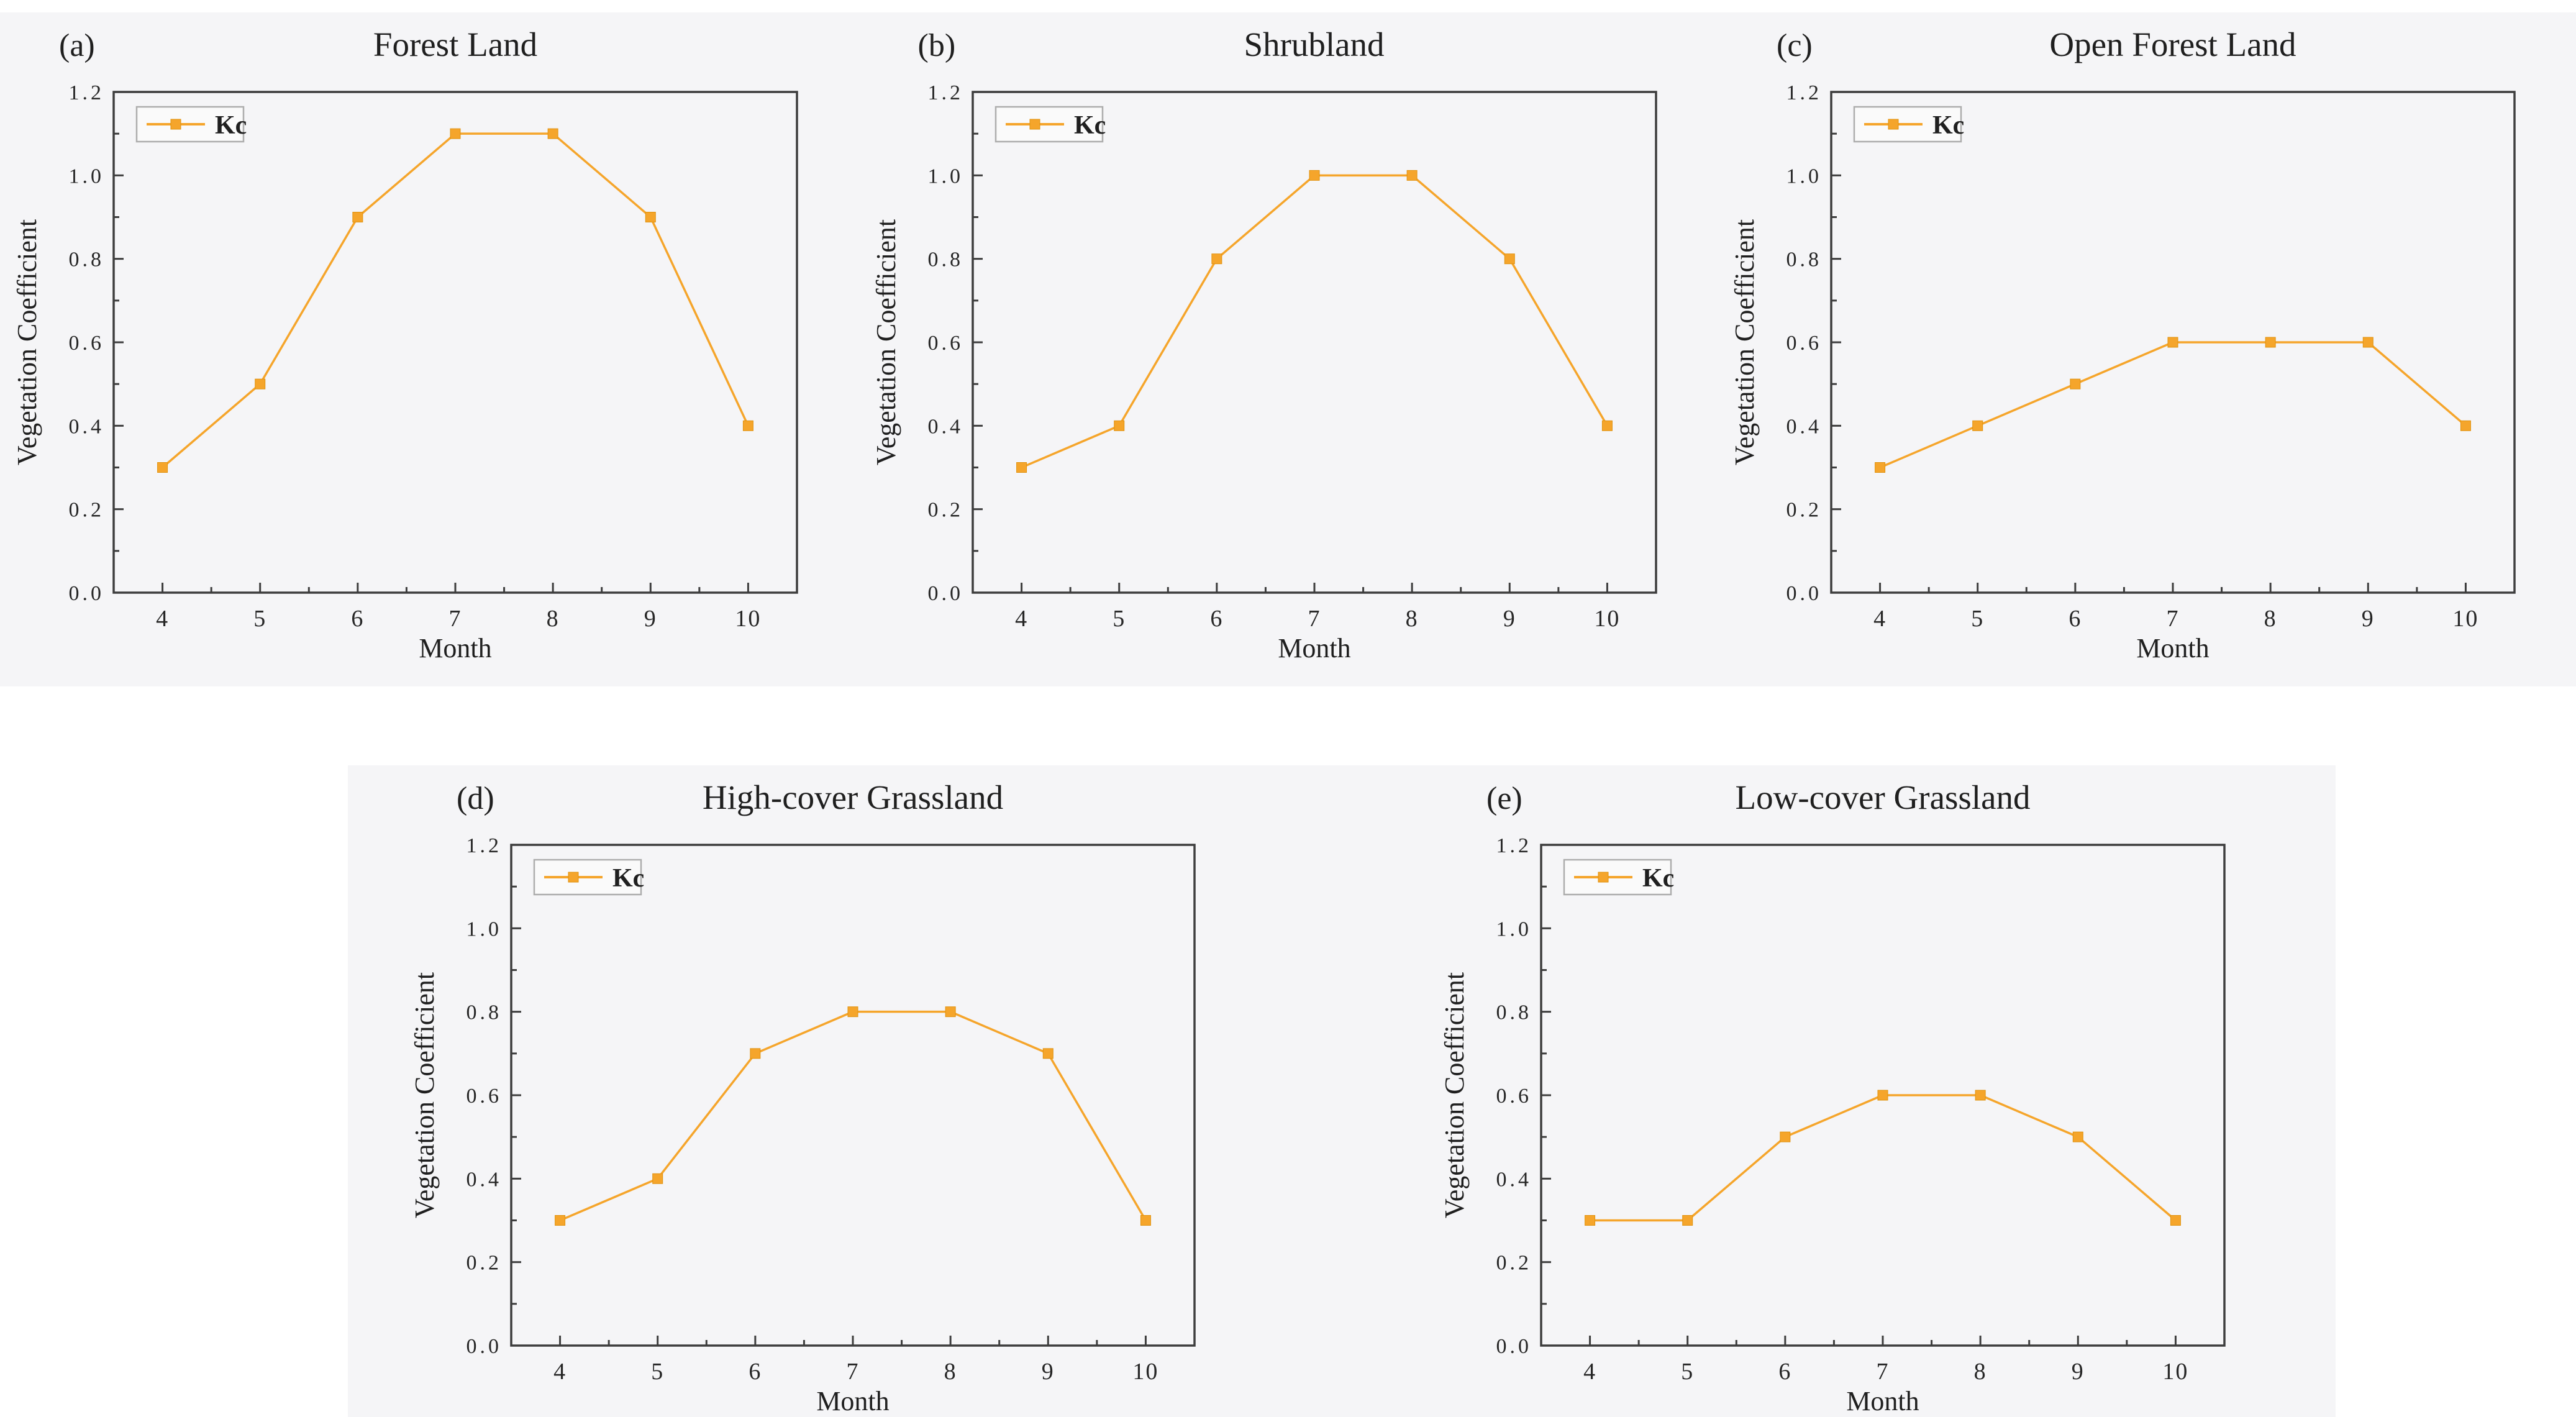 Image resolution: width=2576 pixels, height=1417 pixels. What do you see at coordinates (1893, 124) in the screenshot?
I see `legend-marker-sample` at bounding box center [1893, 124].